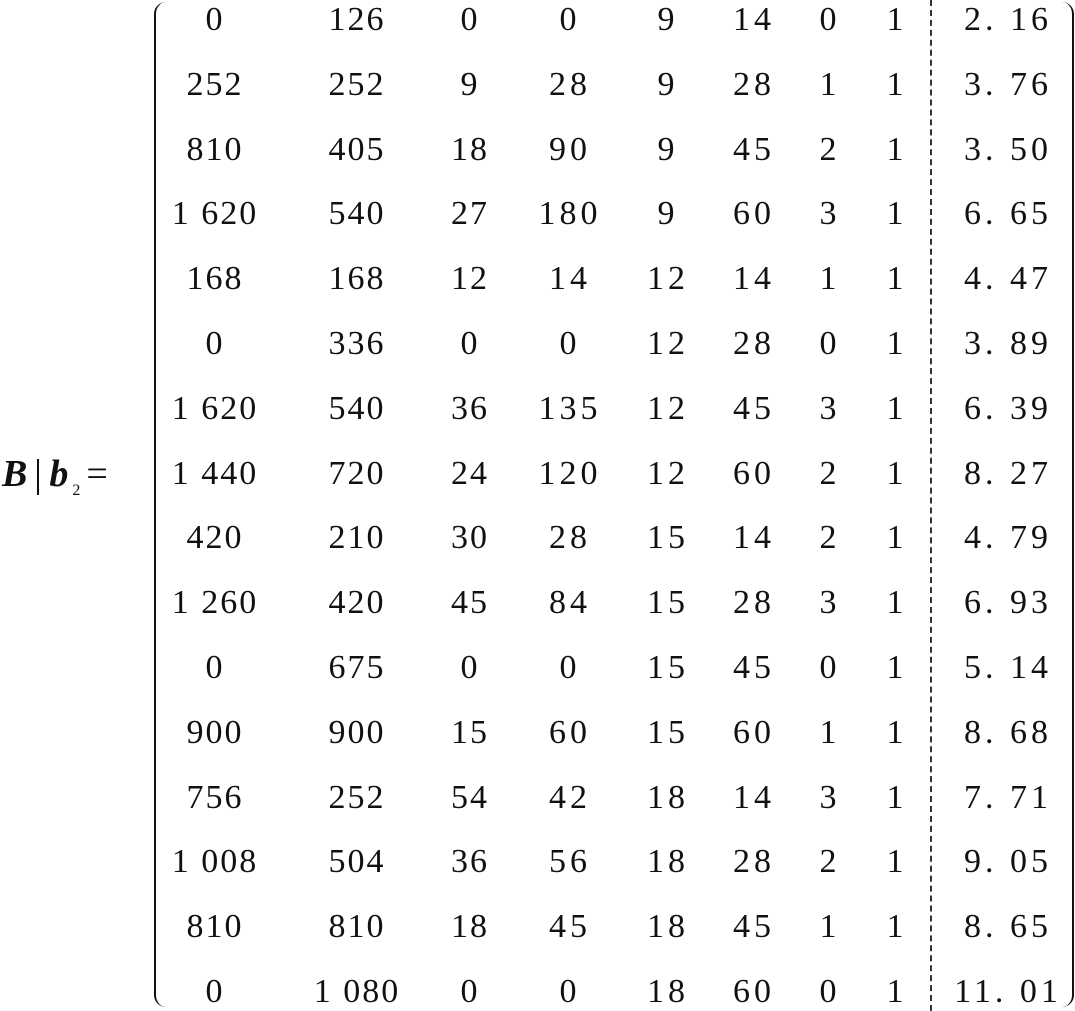 This screenshot has height=1011, width=1075. Describe the element at coordinates (1008, 991) in the screenshot. I see `rhs-cell: 11. 01` at that location.